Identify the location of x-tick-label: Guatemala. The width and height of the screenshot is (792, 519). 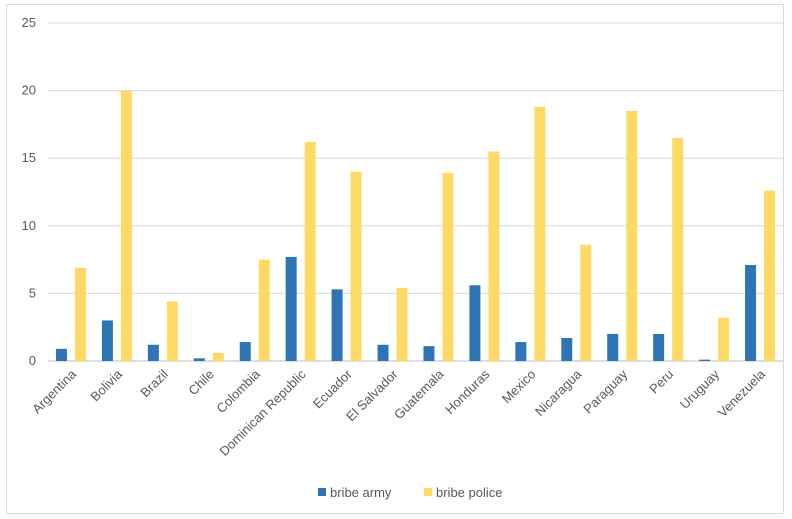
(419, 394).